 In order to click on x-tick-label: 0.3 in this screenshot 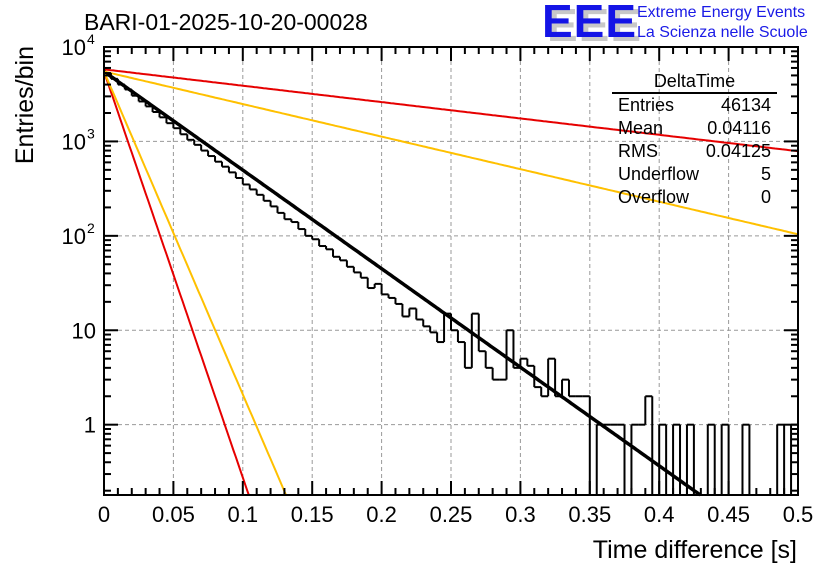, I will do `click(520, 514)`.